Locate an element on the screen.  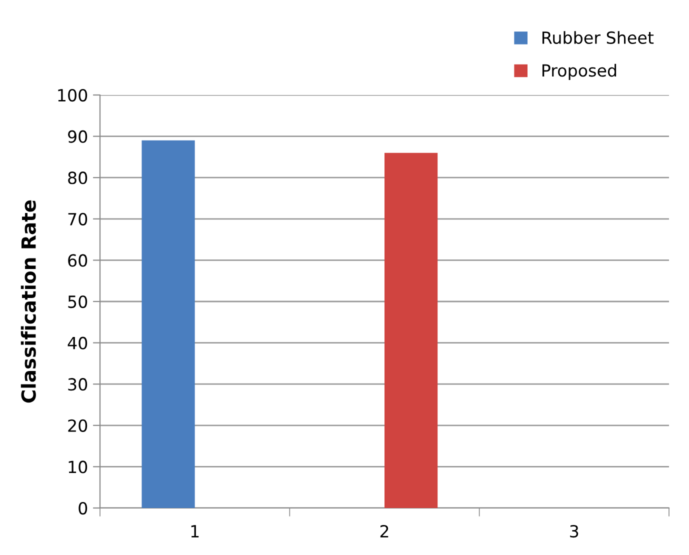
y-tick-label: 40 is located at coordinates (78, 343).